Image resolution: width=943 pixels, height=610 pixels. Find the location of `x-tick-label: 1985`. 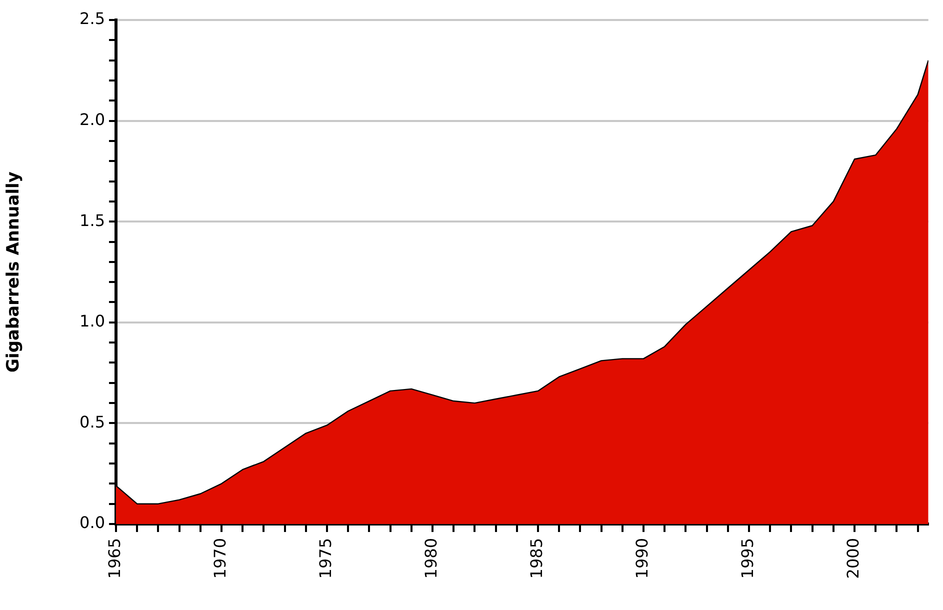

x-tick-label: 1985 is located at coordinates (536, 558).